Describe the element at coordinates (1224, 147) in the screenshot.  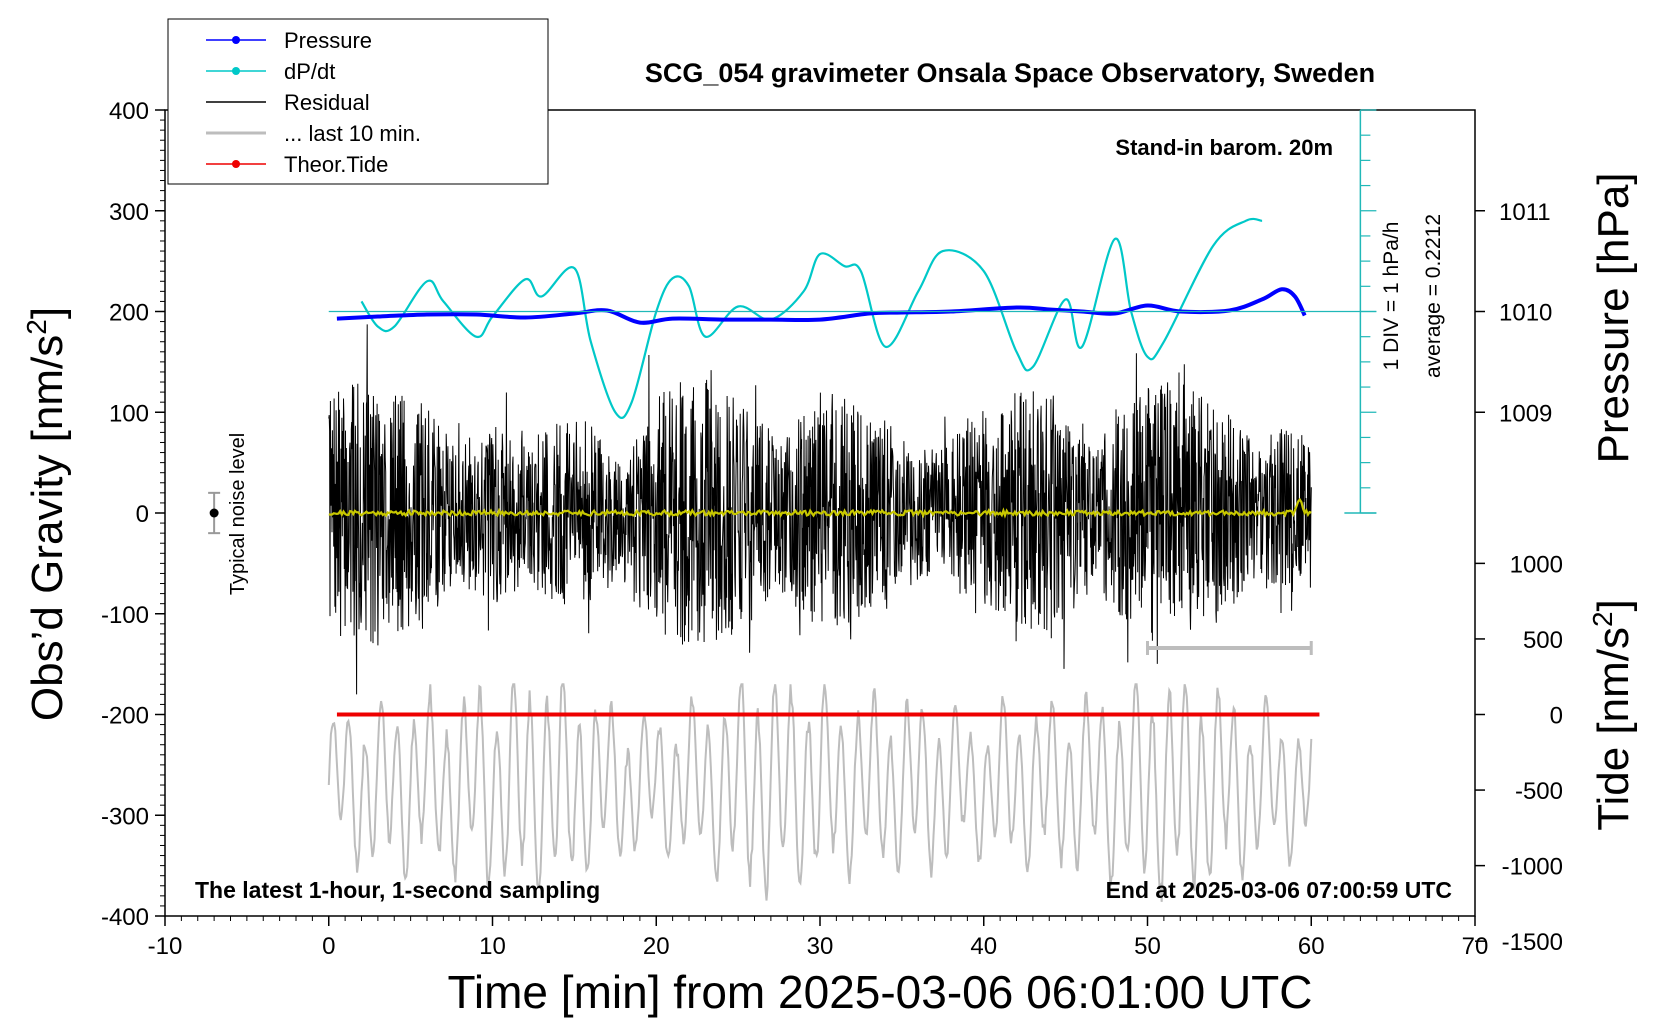
I see `barometer-note: Stand-in barom. 20m` at that location.